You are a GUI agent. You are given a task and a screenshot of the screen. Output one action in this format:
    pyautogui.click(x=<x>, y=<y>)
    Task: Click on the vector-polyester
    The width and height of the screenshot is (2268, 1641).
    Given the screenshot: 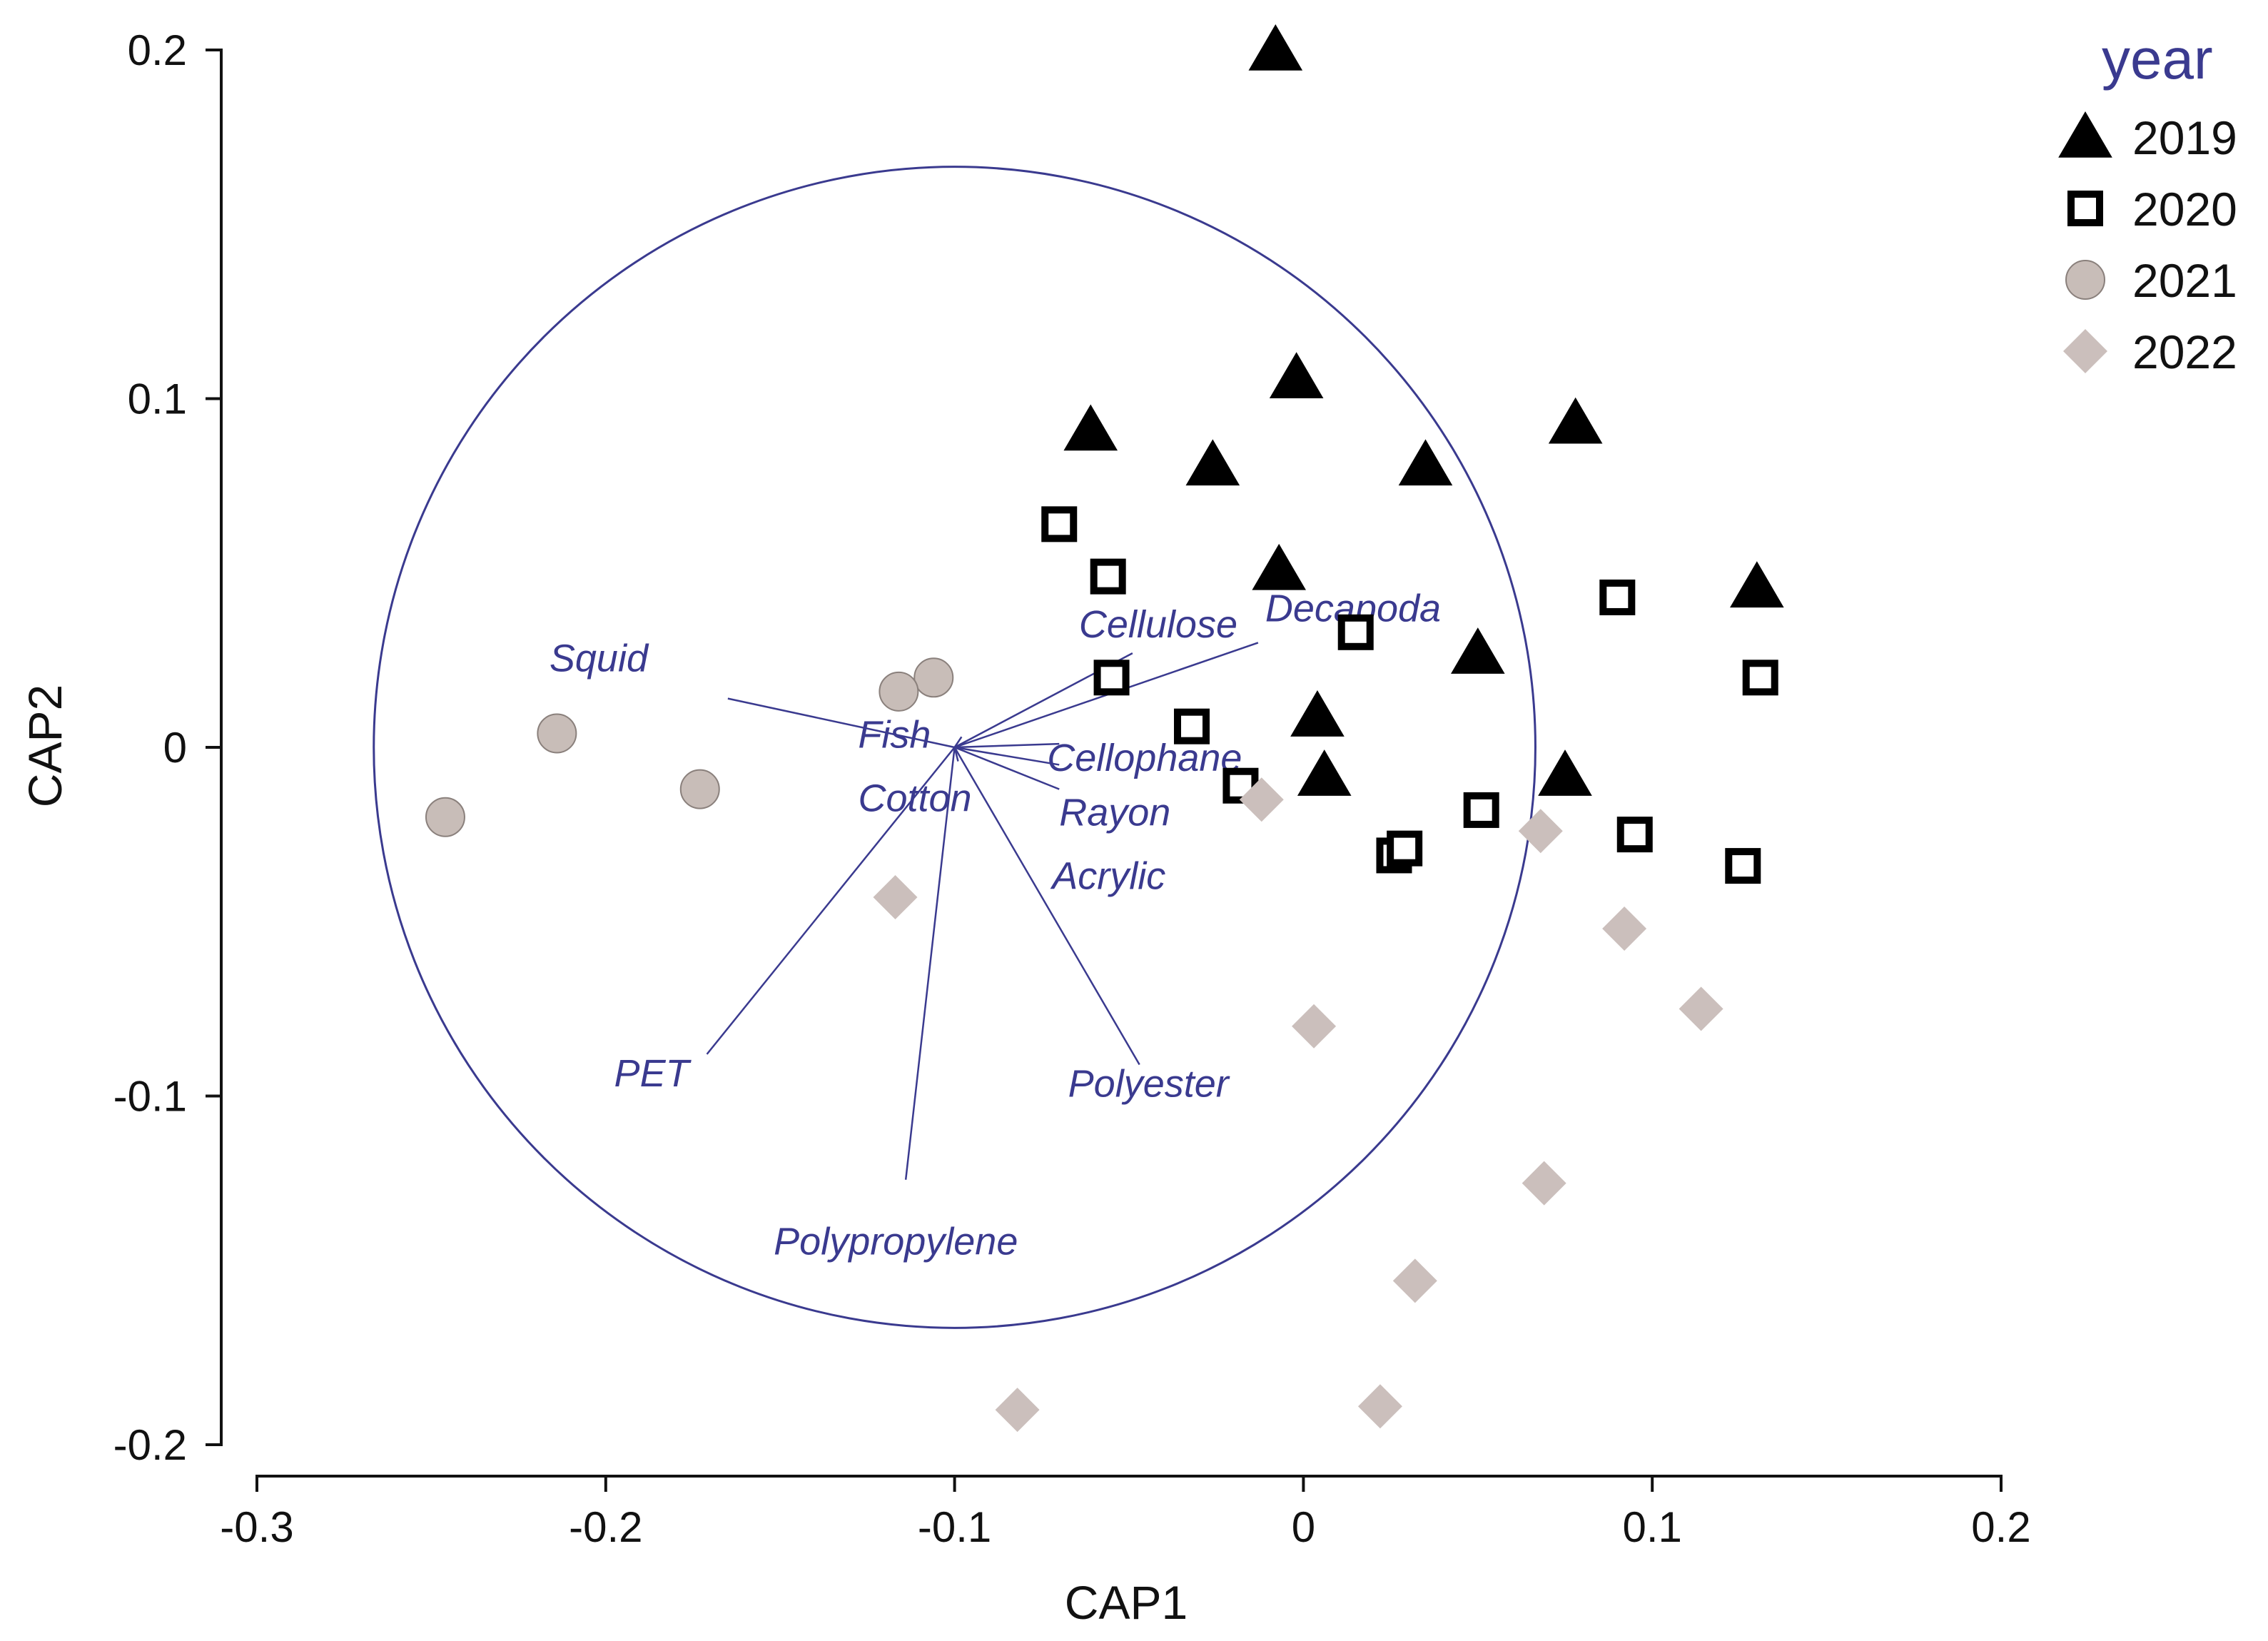 What is the action you would take?
    pyautogui.click(x=1046, y=906)
    